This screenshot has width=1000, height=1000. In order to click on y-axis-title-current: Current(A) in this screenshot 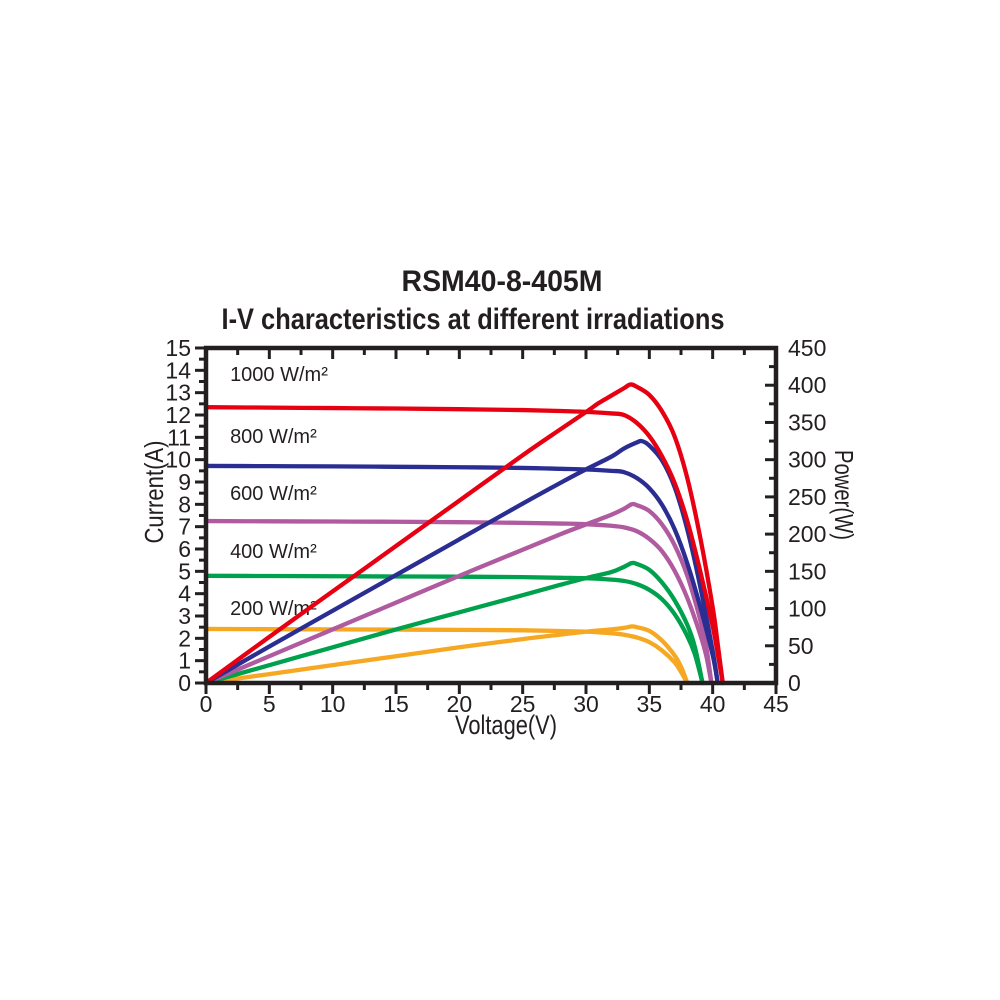, I will do `click(154, 492)`.